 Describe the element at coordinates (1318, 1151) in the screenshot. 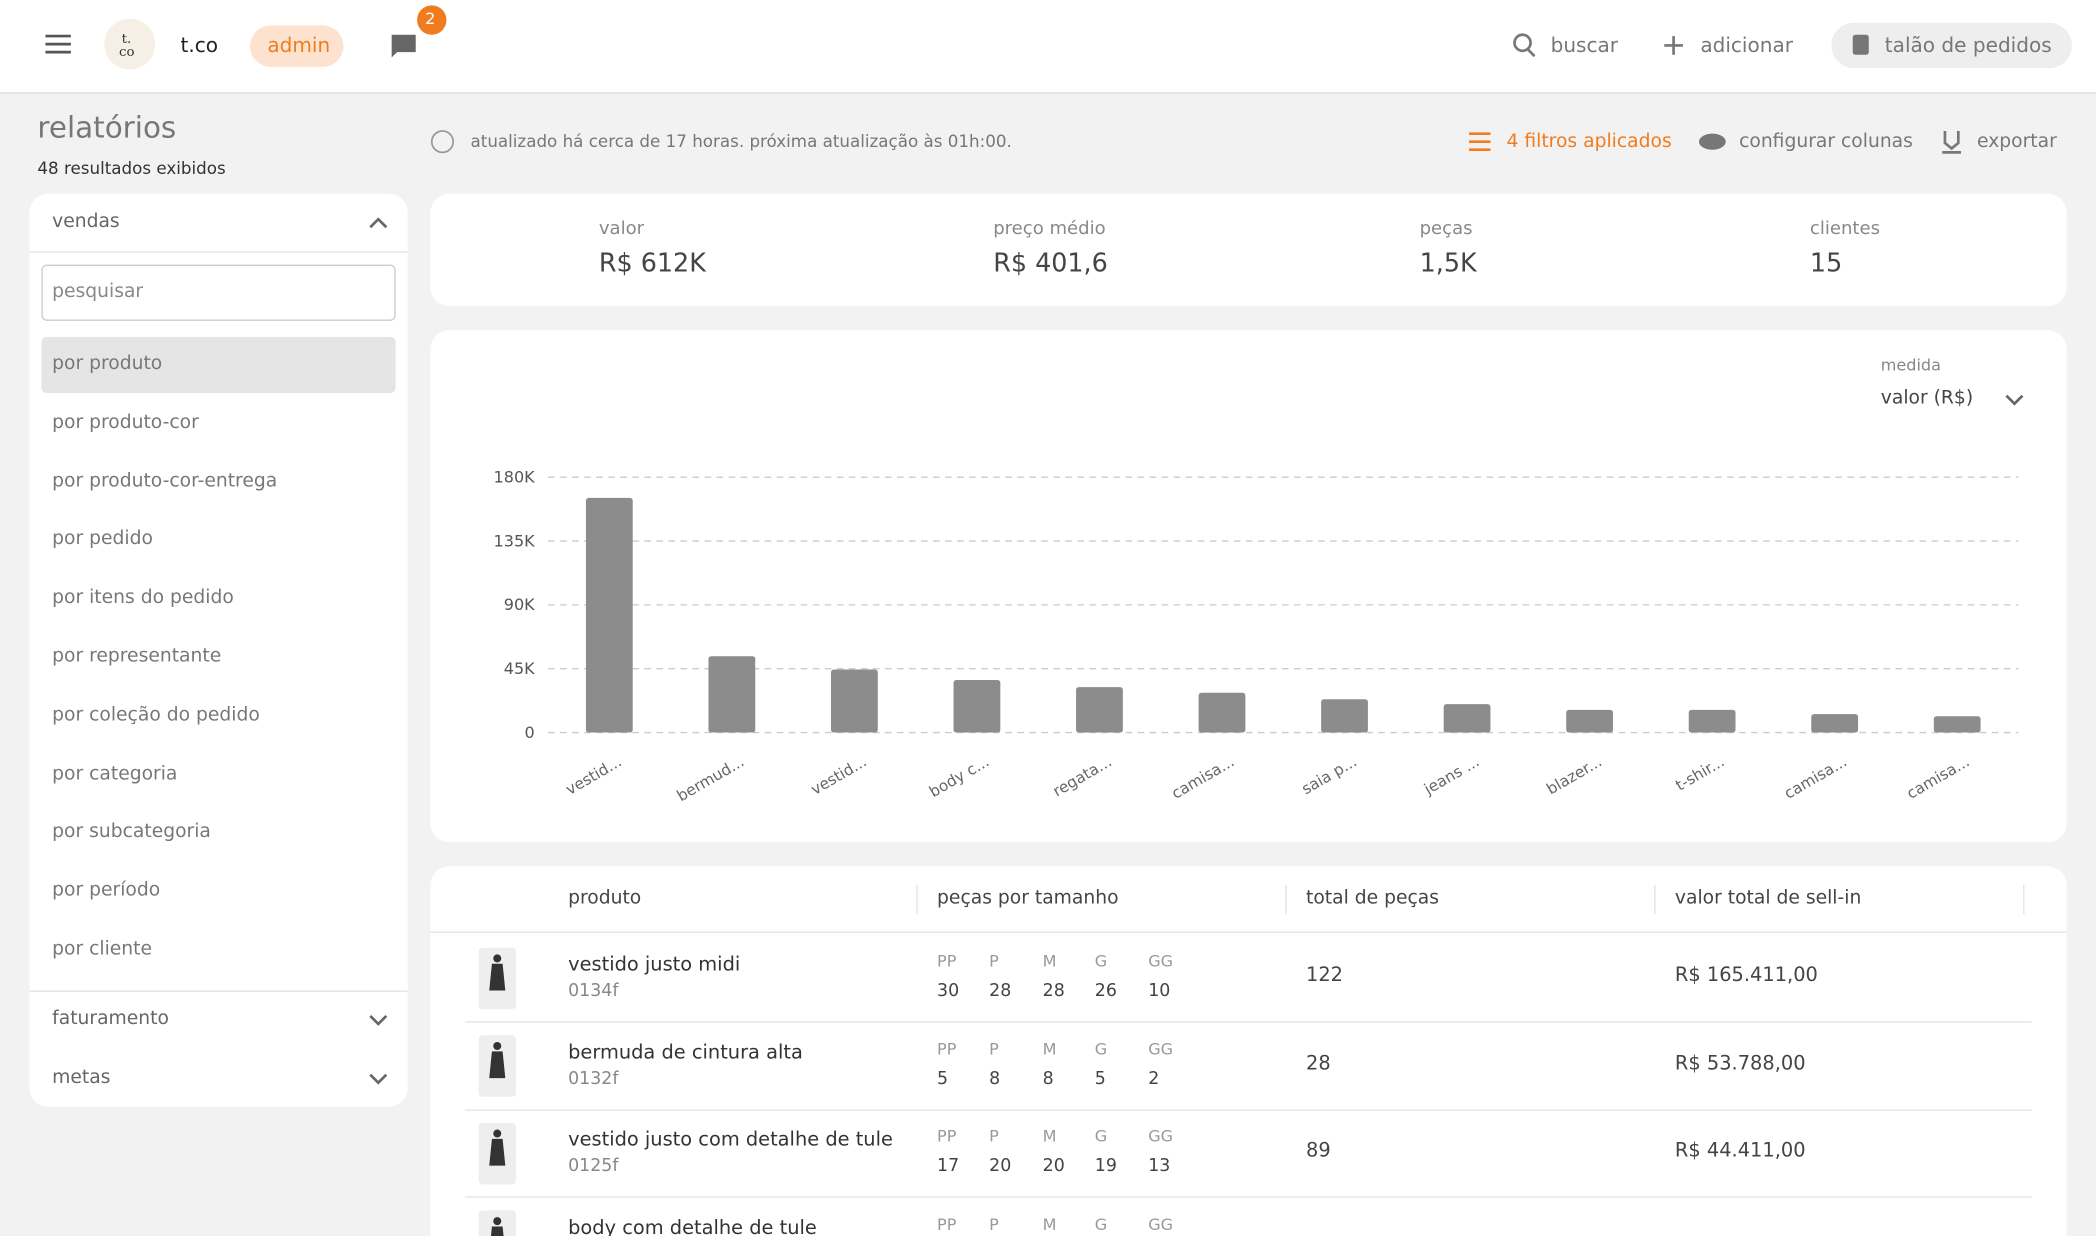

I see `total-pieces: 89` at that location.